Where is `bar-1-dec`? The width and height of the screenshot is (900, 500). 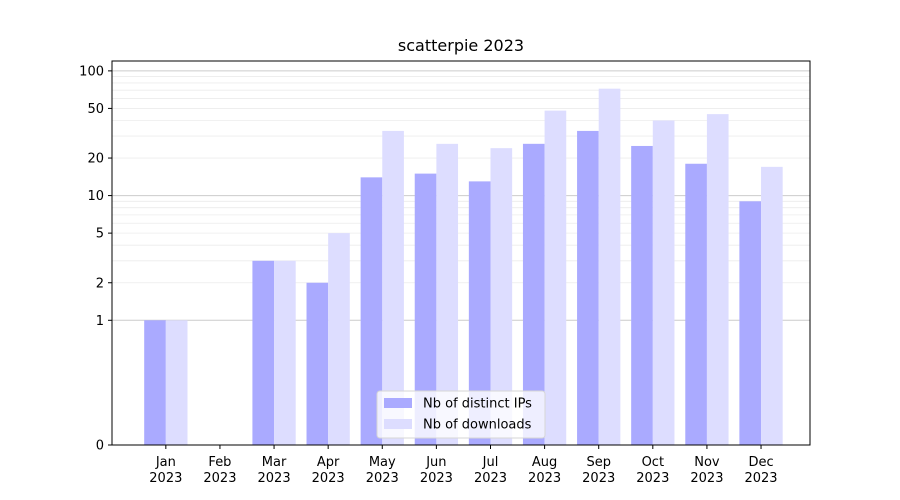 bar-1-dec is located at coordinates (750, 323).